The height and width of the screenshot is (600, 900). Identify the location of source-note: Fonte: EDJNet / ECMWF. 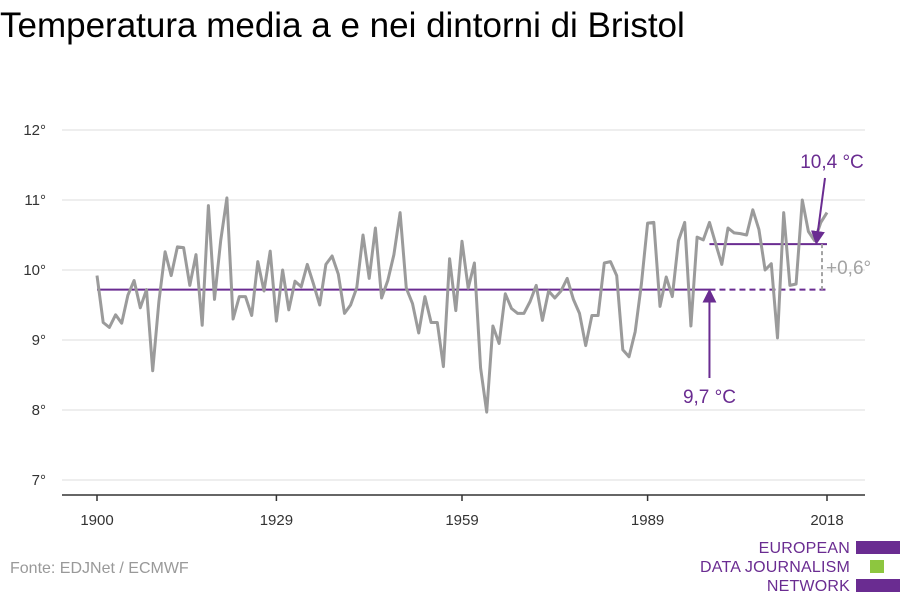
(99, 568).